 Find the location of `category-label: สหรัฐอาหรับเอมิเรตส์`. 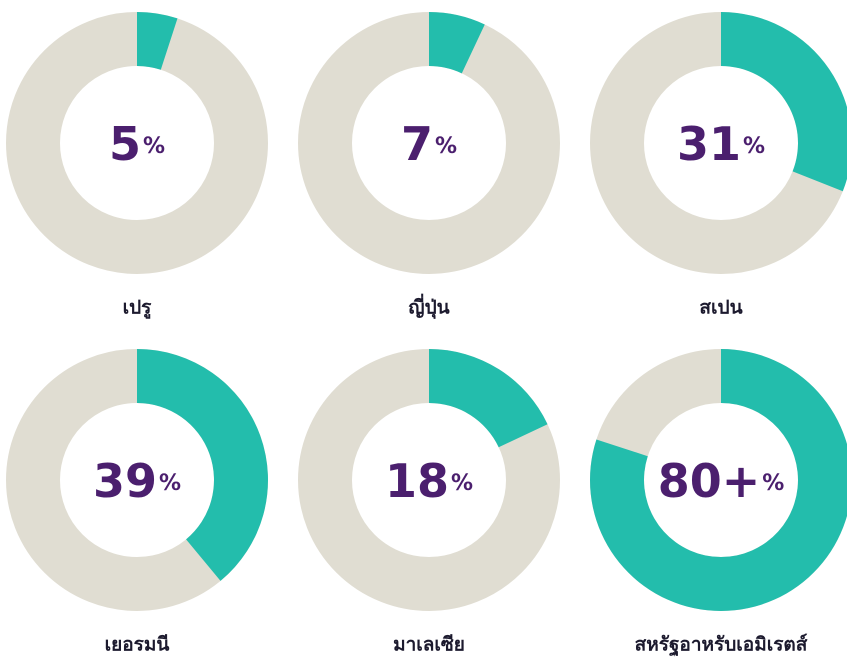

category-label: สหรัฐอาหรับเอมิเรตส์ is located at coordinates (721, 645).